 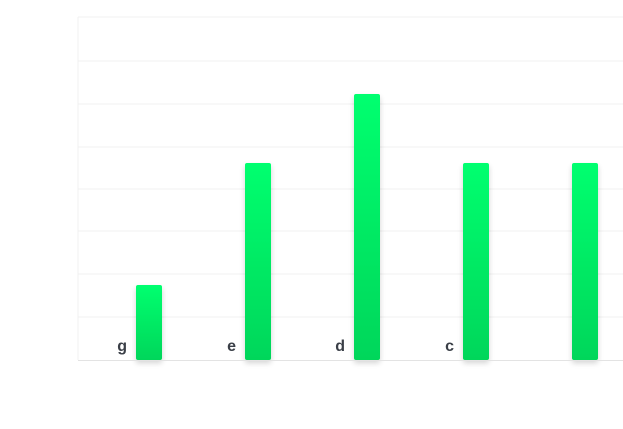 What do you see at coordinates (449, 346) in the screenshot?
I see `category-label-c: c` at bounding box center [449, 346].